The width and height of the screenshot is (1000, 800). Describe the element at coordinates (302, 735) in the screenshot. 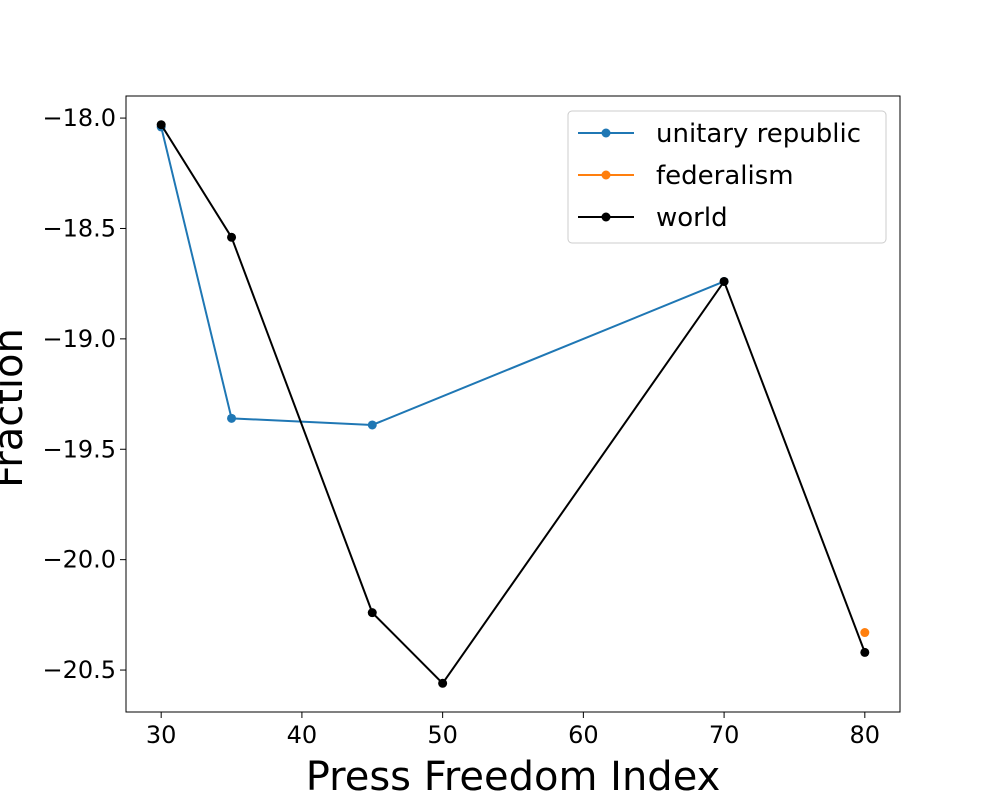

I see `x-tick-label: 40` at that location.